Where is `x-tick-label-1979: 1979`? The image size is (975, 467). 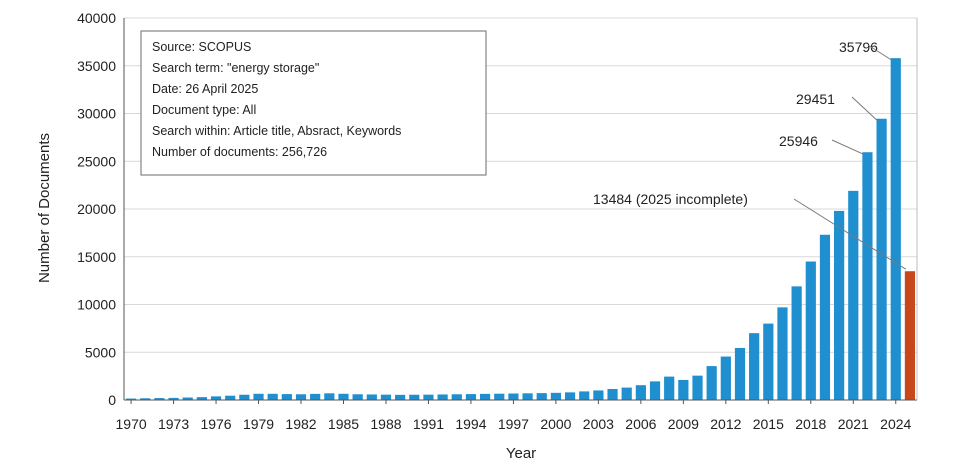
x-tick-label-1979: 1979 is located at coordinates (258, 424).